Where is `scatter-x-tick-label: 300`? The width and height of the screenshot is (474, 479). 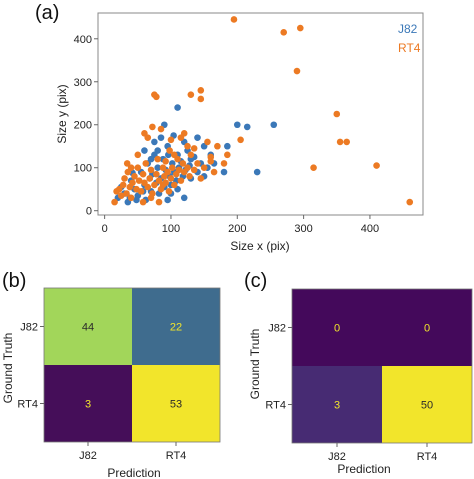 scatter-x-tick-label: 300 is located at coordinates (303, 229).